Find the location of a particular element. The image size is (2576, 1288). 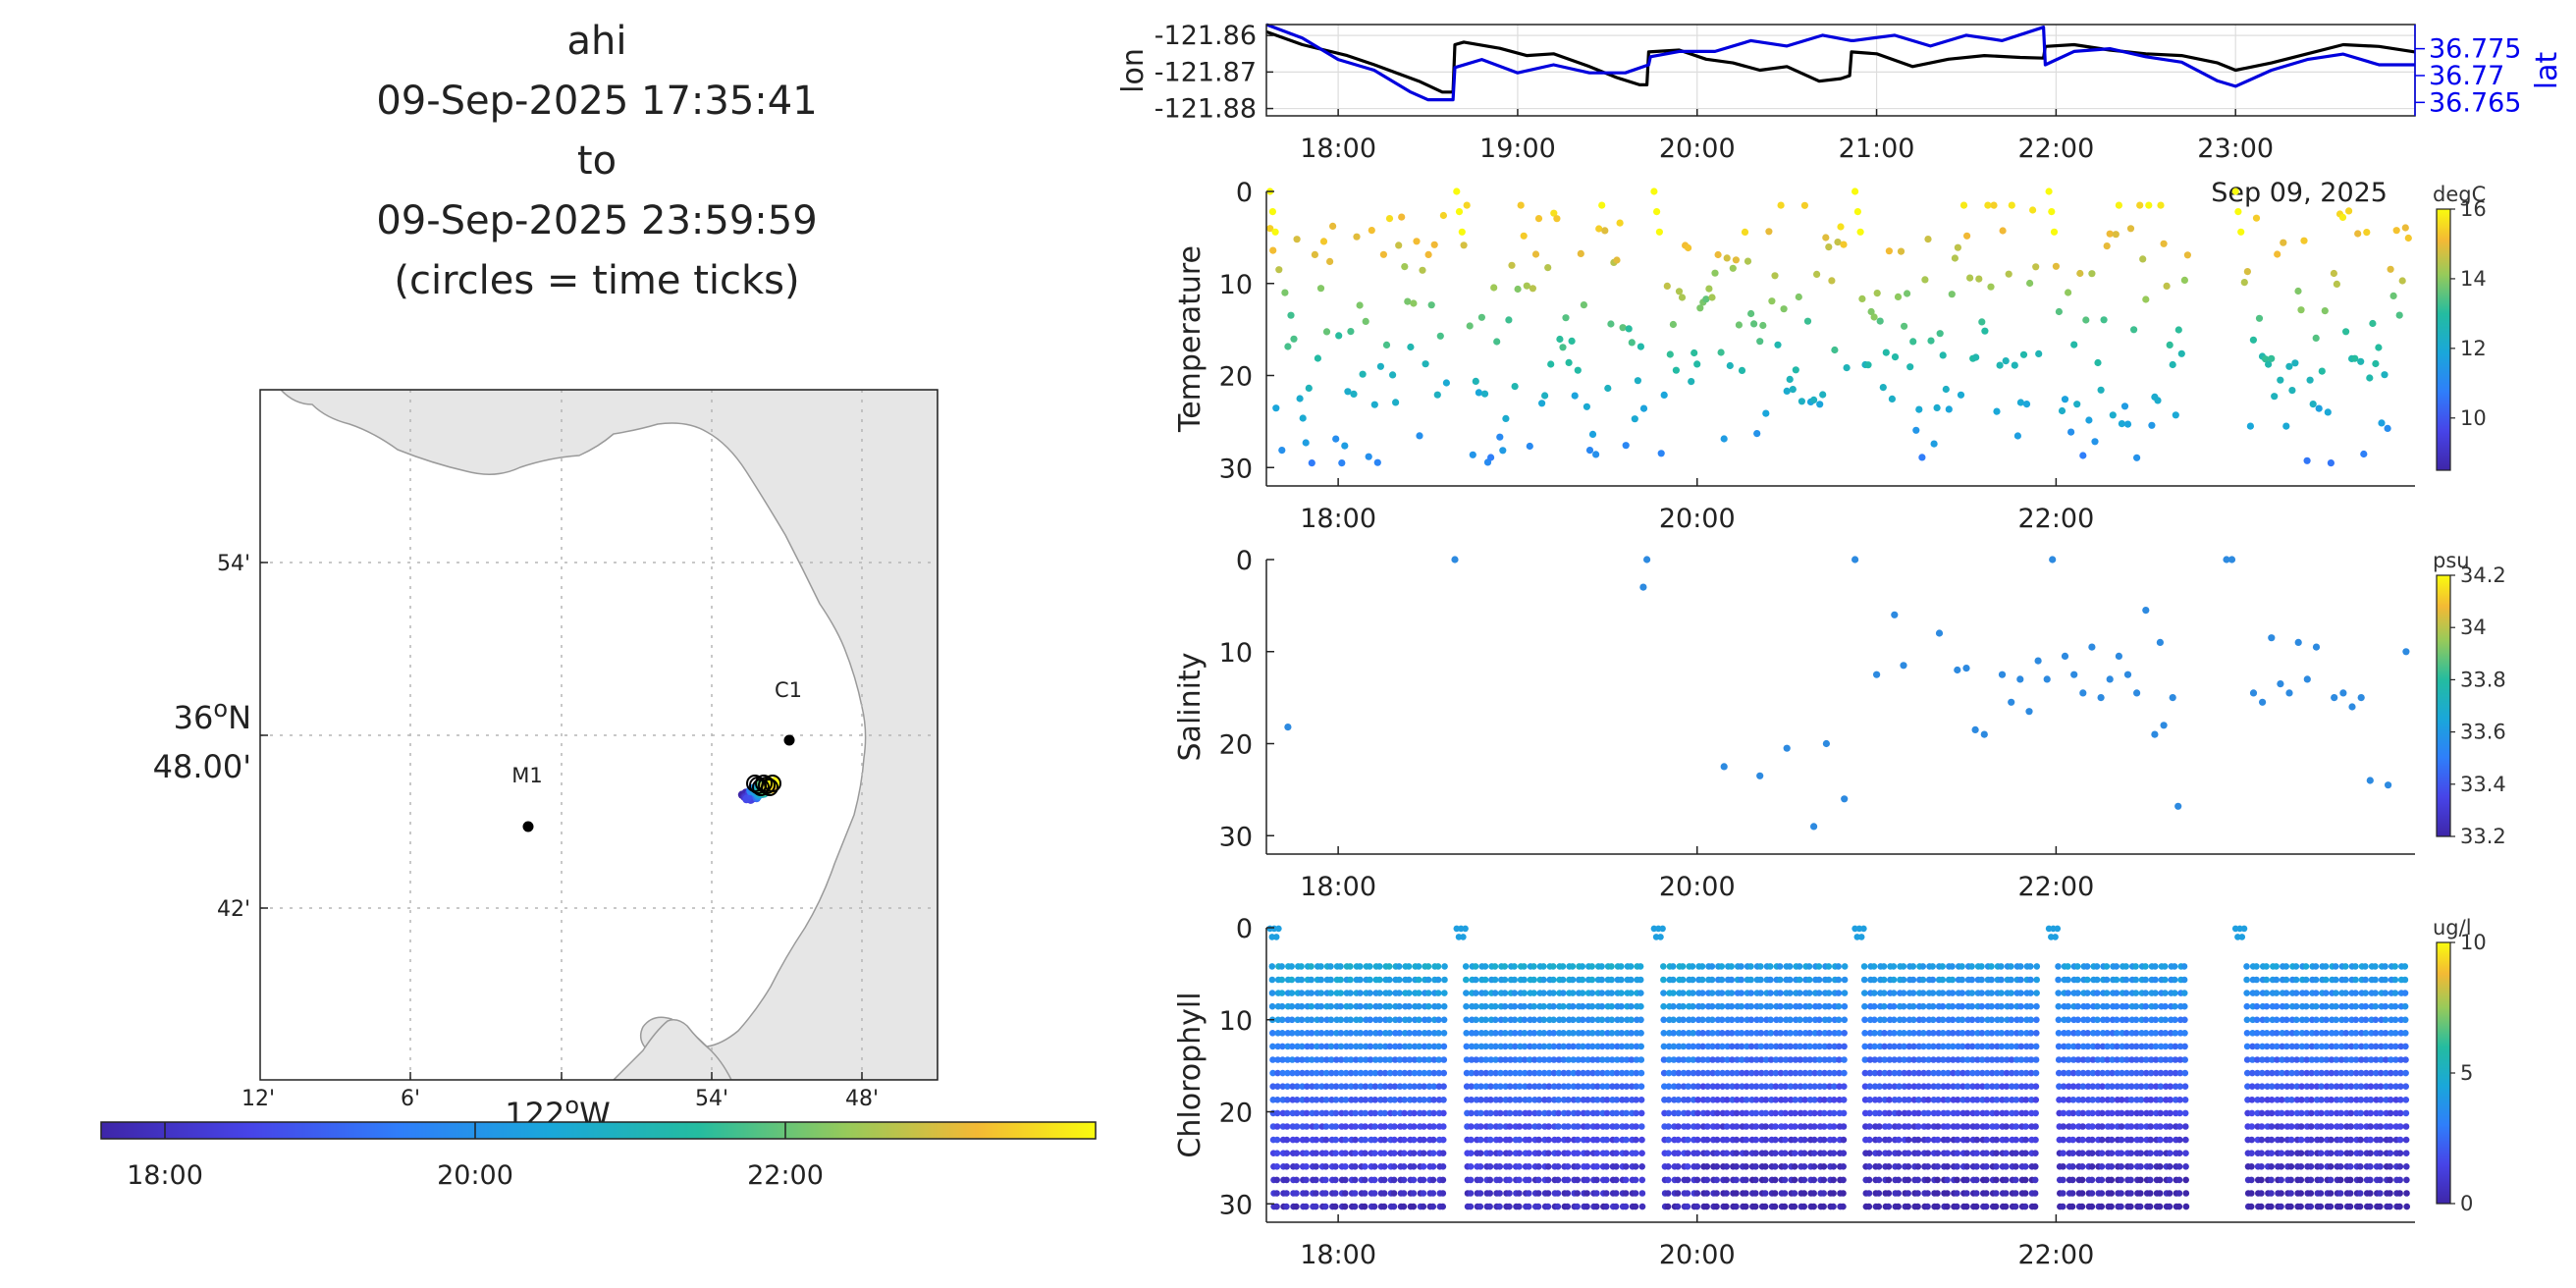

position-date-label: Sep 09, 2025 is located at coordinates (2299, 193).